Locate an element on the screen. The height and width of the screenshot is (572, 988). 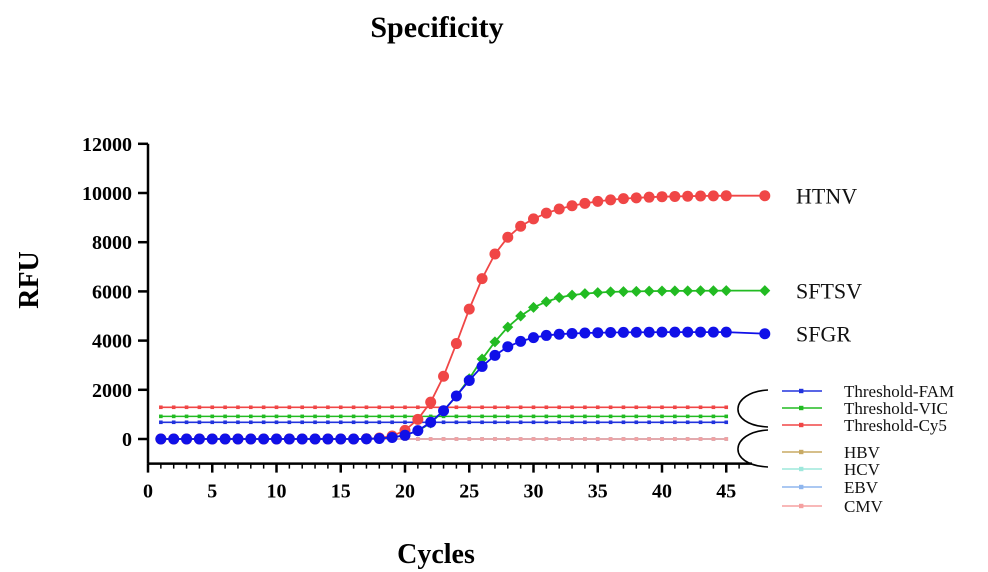
legend-label: HBV is located at coordinates (862, 452).